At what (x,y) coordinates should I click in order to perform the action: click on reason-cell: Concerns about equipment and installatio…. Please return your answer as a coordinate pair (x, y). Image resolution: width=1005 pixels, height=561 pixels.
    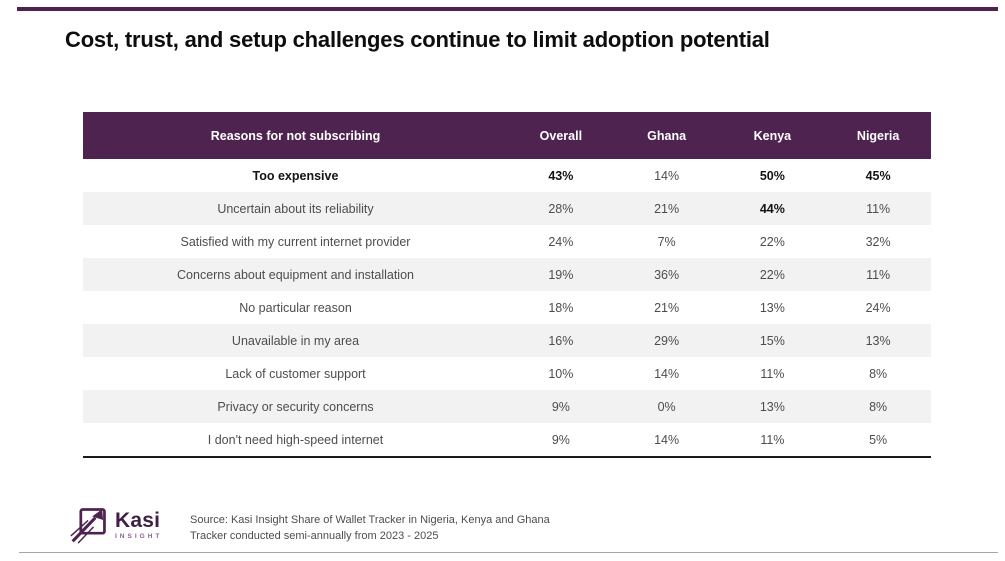
    Looking at the image, I should click on (295, 274).